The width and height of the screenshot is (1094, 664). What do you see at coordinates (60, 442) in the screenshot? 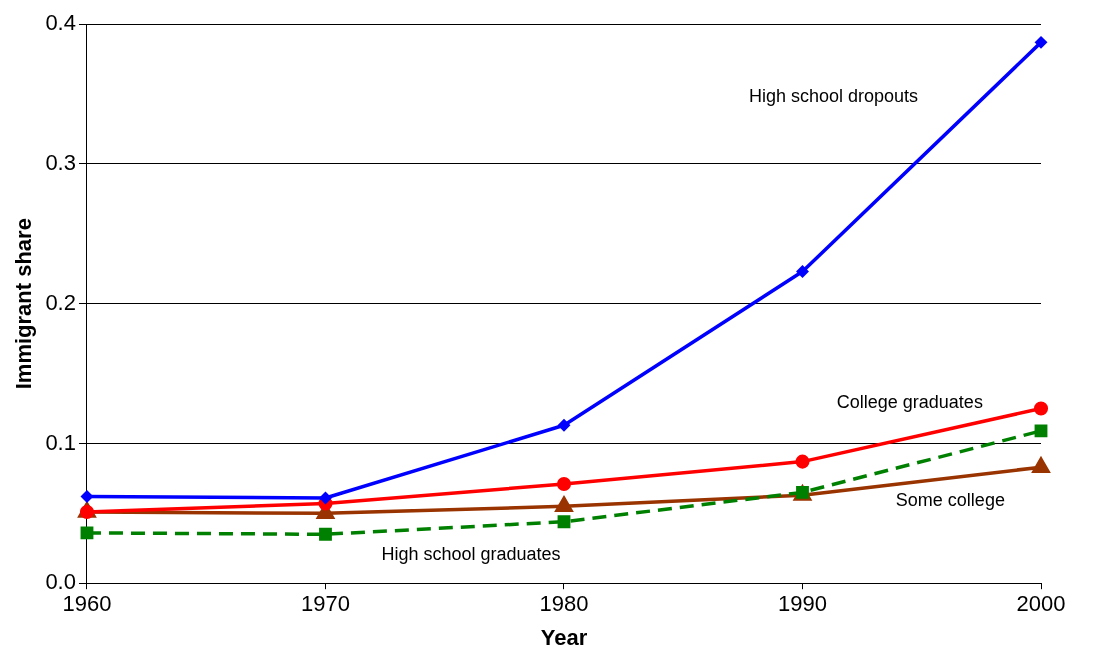
I see `y-tick-label: 0.1` at bounding box center [60, 442].